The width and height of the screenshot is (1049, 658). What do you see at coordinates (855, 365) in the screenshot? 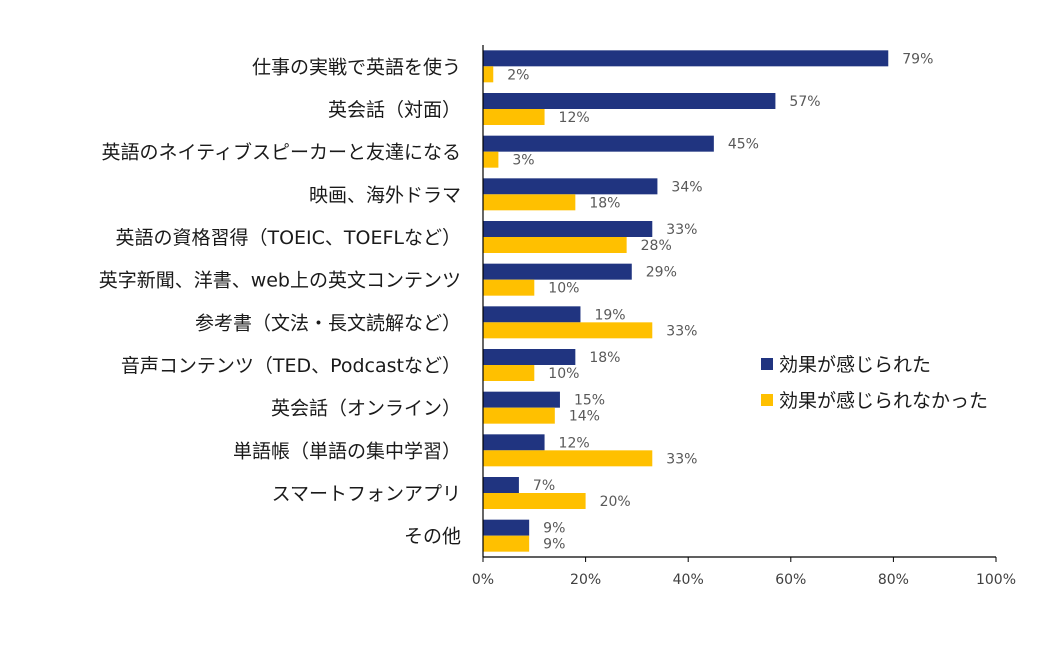
I see `legend-label-series-0: 効果が感じられた` at bounding box center [855, 365].